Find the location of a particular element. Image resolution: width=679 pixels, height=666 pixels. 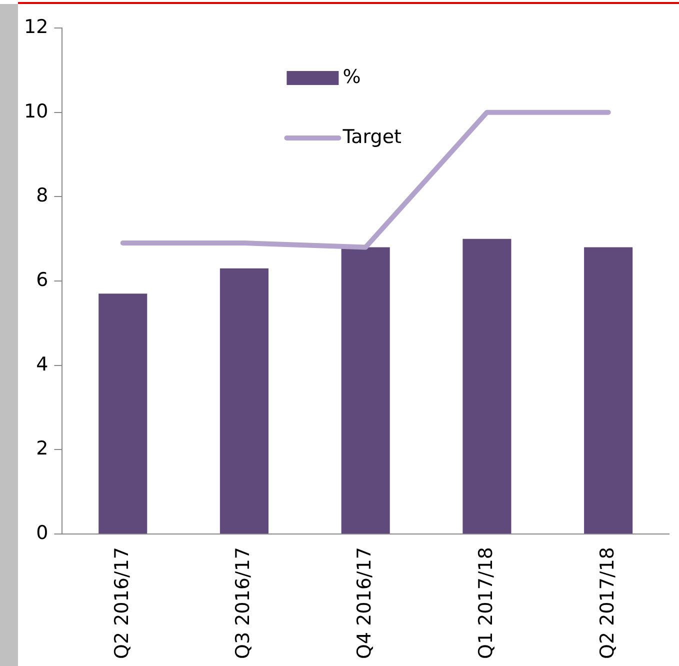

y-tick-label: 6 is located at coordinates (42, 279).